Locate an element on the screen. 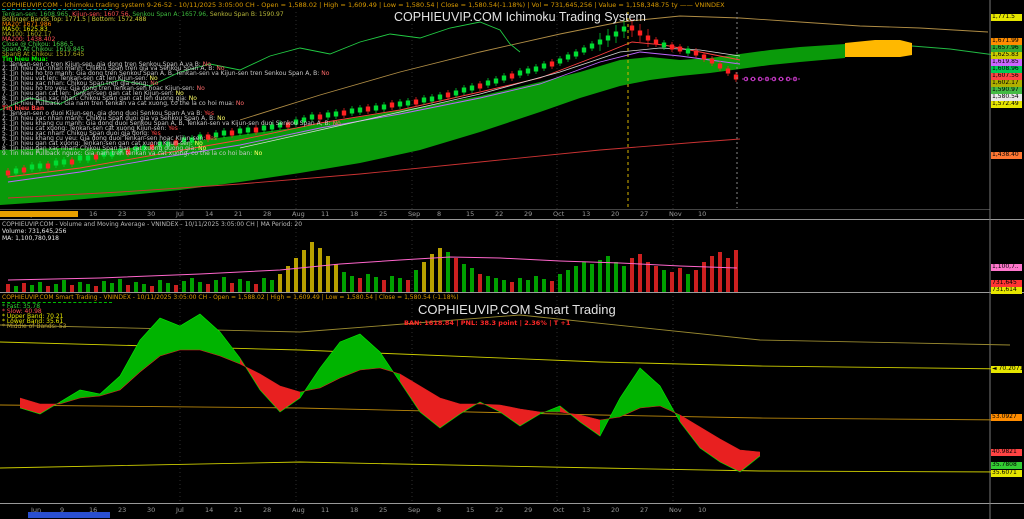 The height and width of the screenshot is (519, 1024). axis-label: Jul is located at coordinates (180, 214).